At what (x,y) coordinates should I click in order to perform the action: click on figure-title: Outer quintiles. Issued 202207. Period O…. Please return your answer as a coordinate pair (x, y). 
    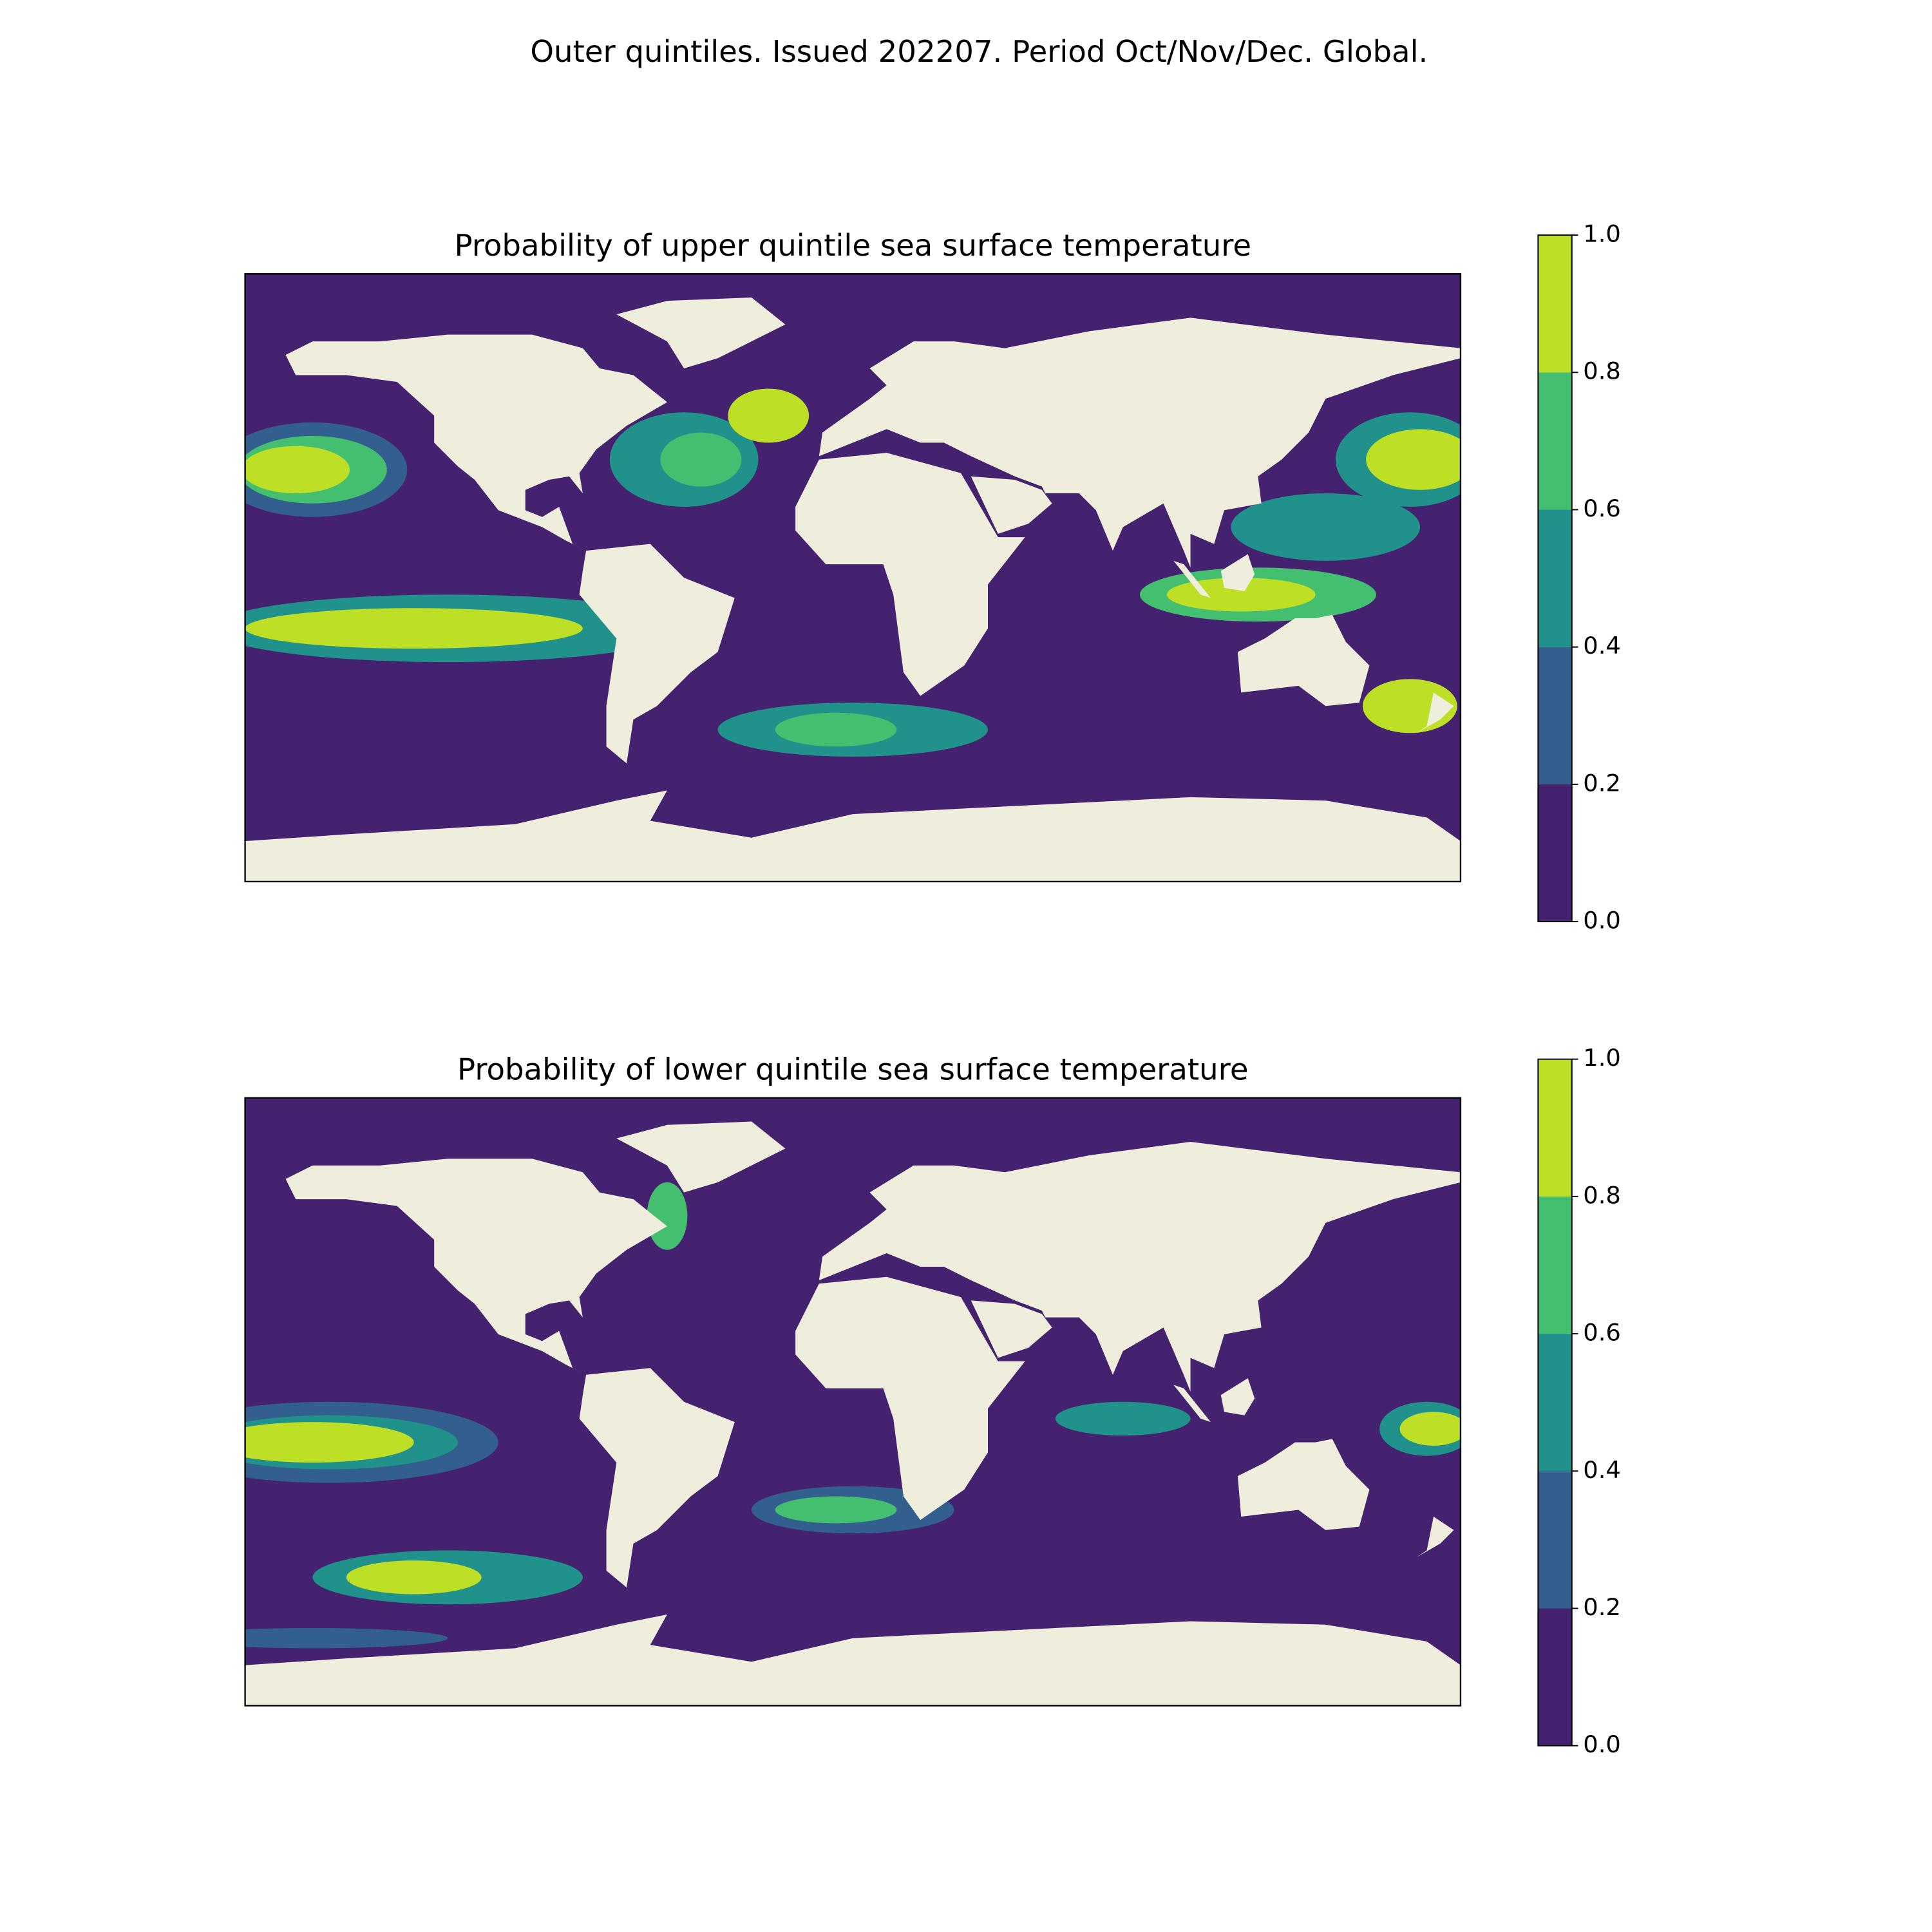
    Looking at the image, I should click on (979, 52).